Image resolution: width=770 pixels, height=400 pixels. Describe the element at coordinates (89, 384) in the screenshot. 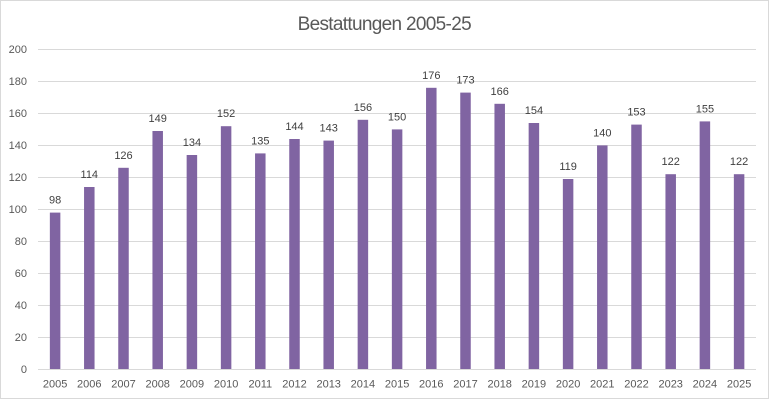

I see `svg-text: 2006` at that location.